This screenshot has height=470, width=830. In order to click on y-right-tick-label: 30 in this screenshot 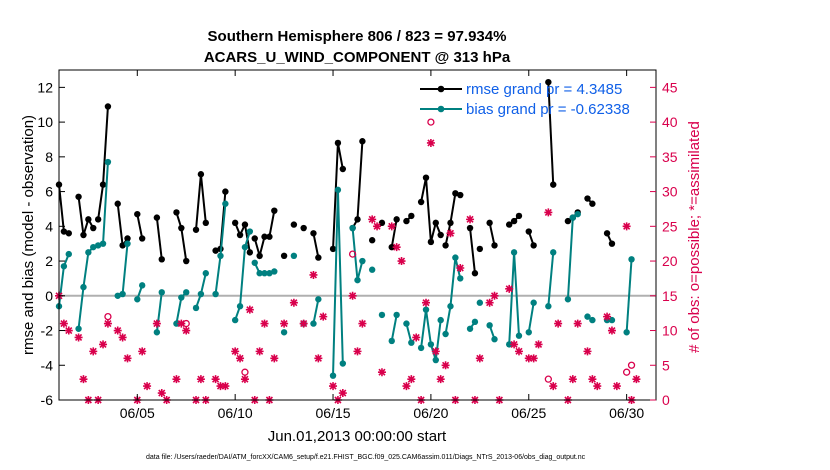, I will do `click(670, 192)`.